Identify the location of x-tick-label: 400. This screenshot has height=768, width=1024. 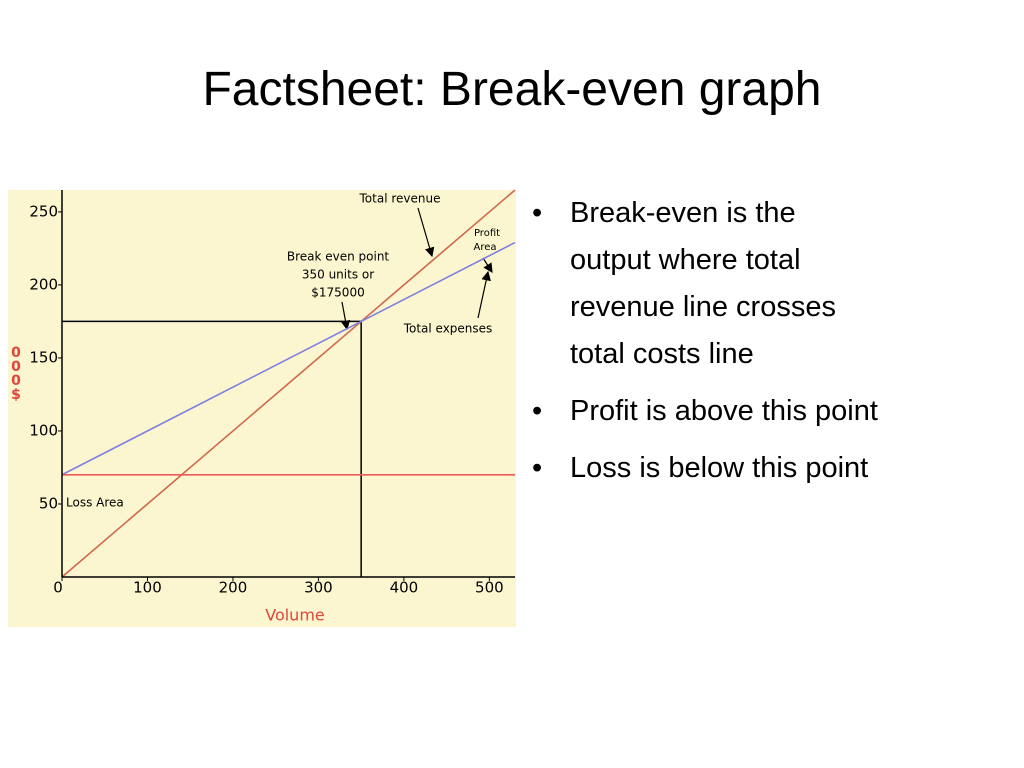
(404, 588).